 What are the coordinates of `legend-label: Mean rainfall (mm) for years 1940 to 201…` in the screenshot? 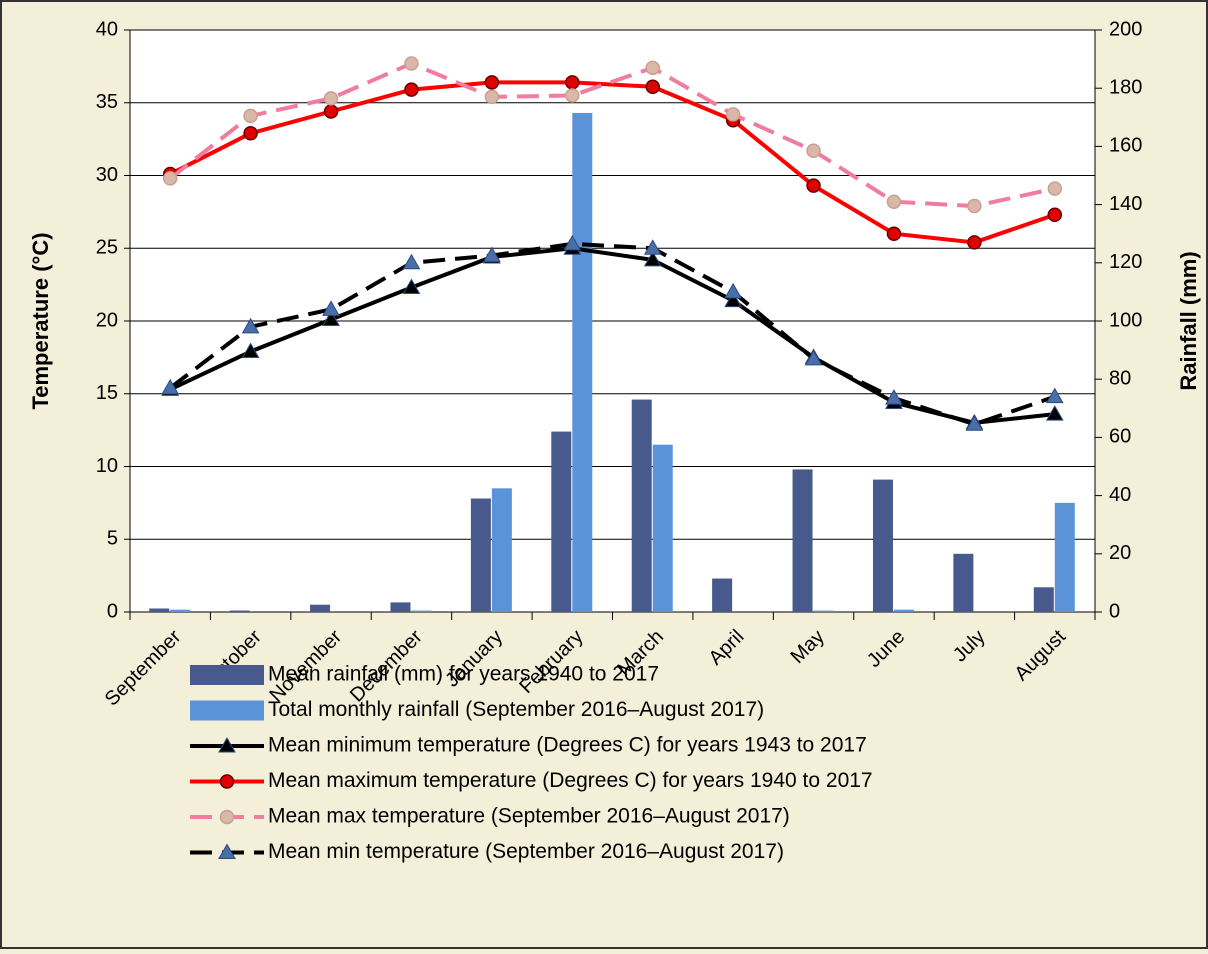 It's located at (463, 674).